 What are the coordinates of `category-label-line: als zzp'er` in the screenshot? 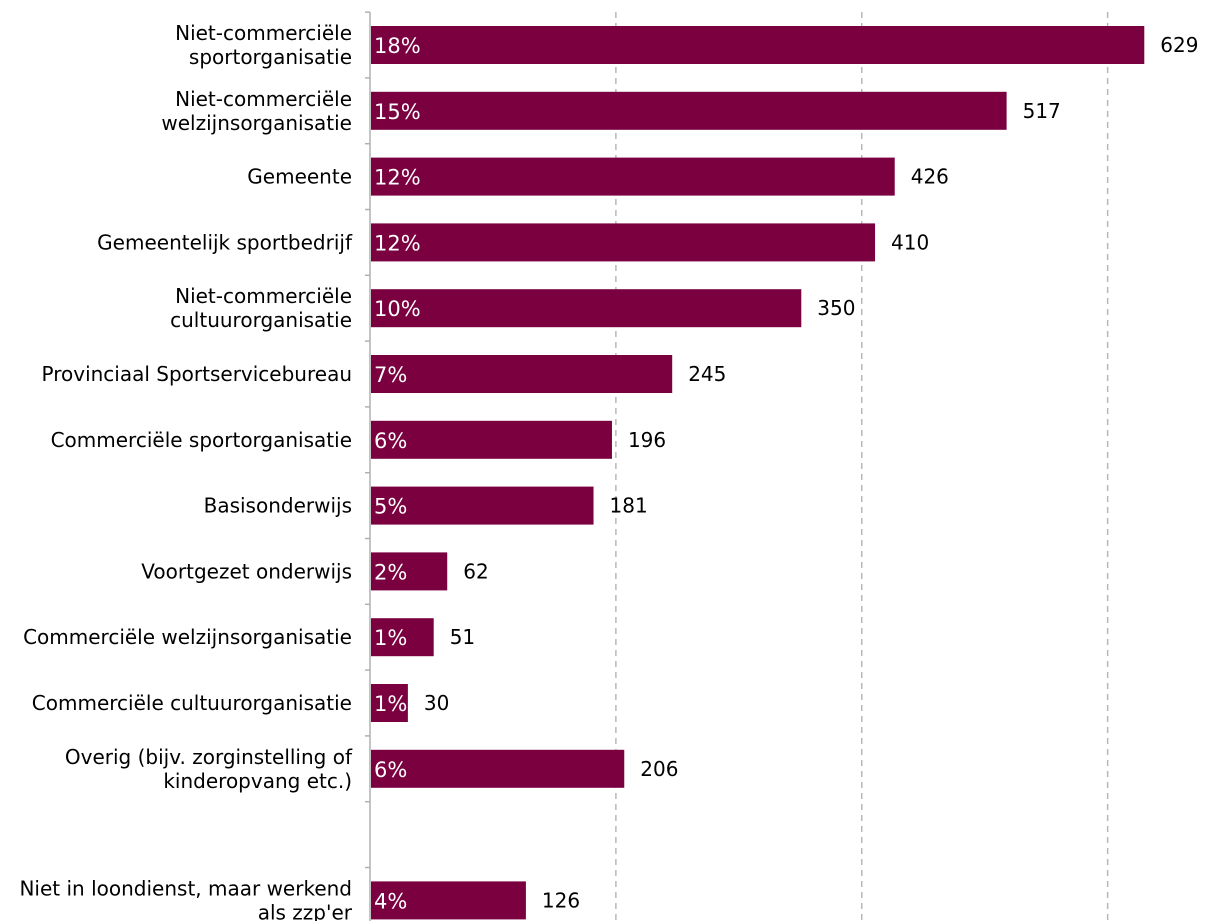 It's located at (305, 910).